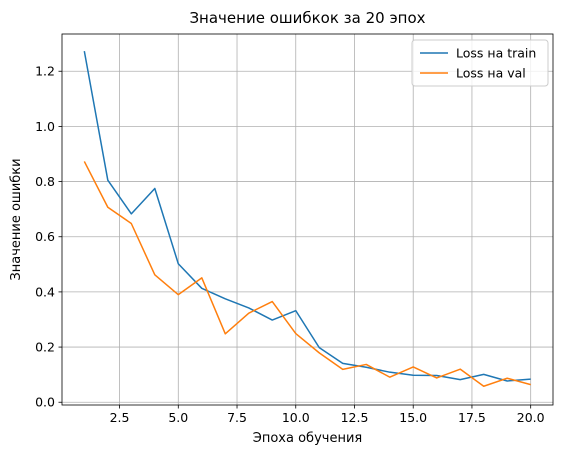  Describe the element at coordinates (491, 73) in the screenshot. I see `legend-label: Loss на val` at that location.